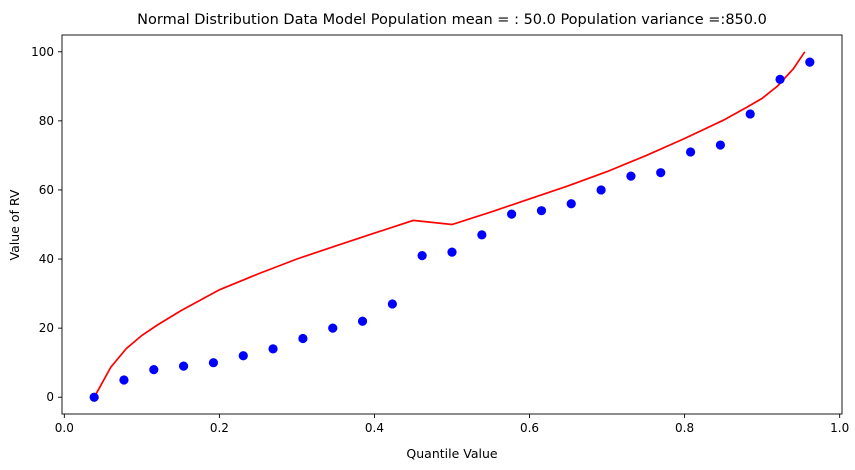  I want to click on x-tick-label: 0.4, so click(374, 428).